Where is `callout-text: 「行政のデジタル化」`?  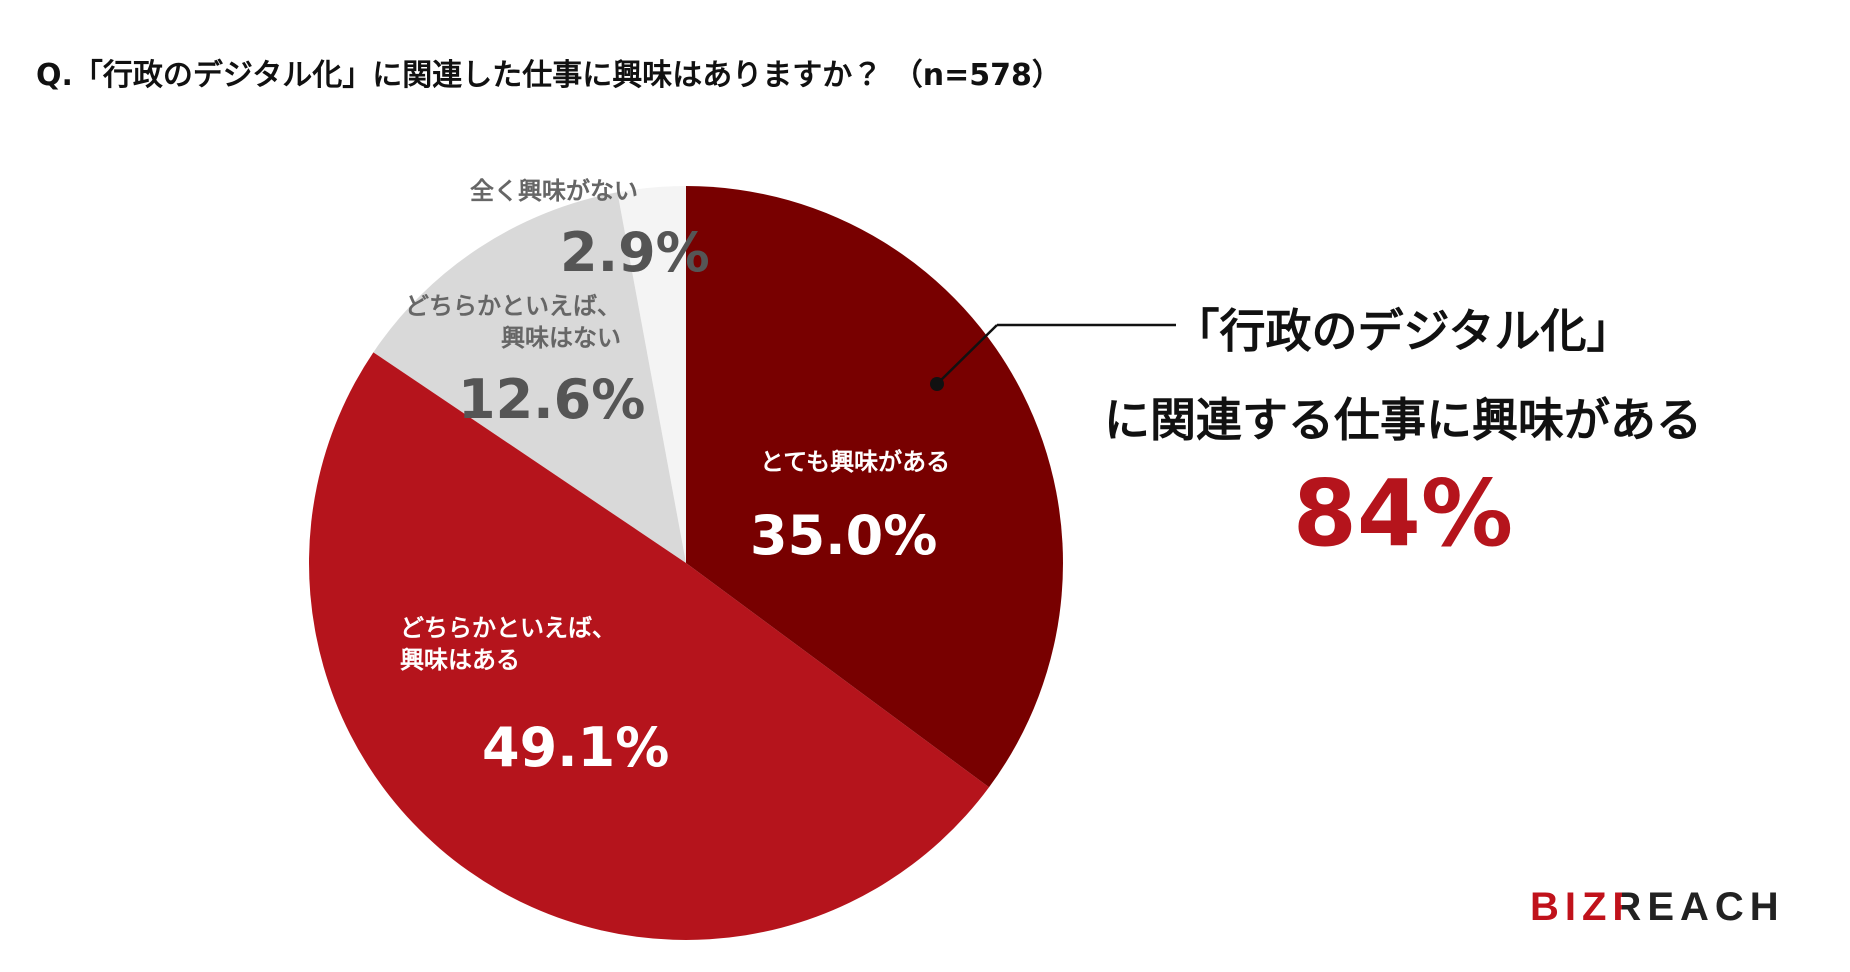 callout-text: 「行政のデジタル化」 is located at coordinates (1403, 331).